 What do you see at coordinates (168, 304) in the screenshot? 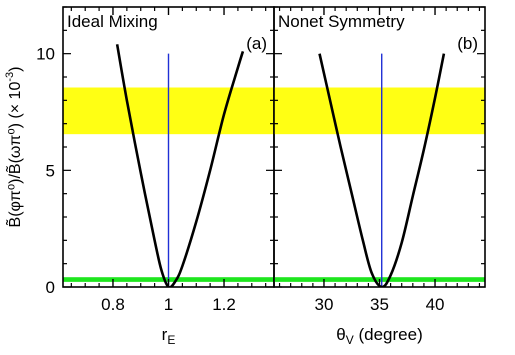
I see `x-tick-label: 1` at bounding box center [168, 304].